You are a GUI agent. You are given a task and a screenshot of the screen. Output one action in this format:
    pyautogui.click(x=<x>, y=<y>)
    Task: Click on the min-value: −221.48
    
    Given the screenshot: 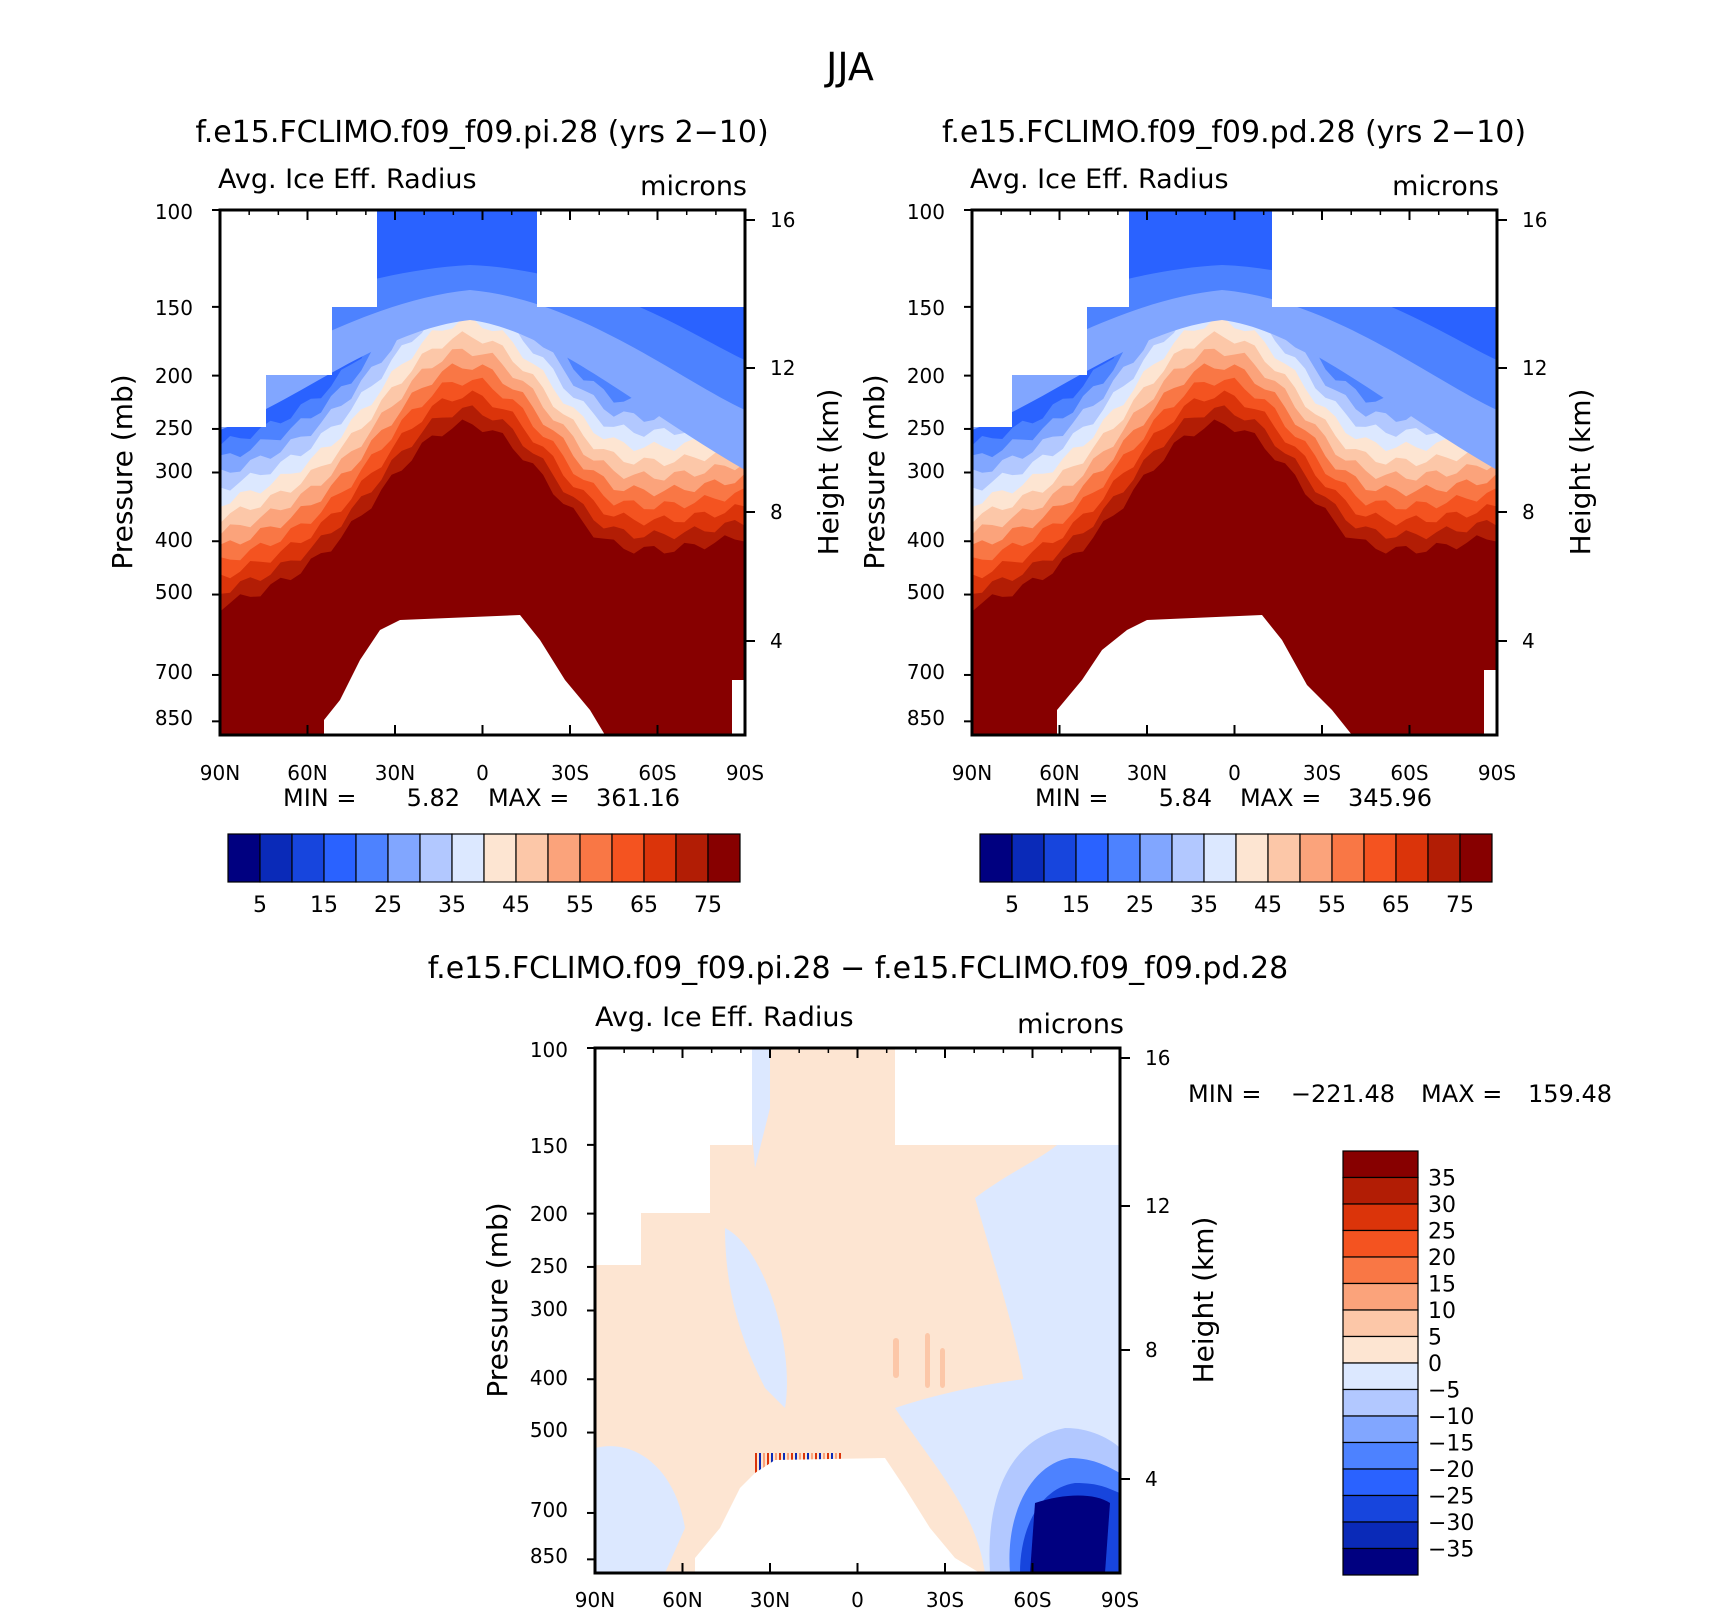 What is the action you would take?
    pyautogui.click(x=1343, y=1094)
    